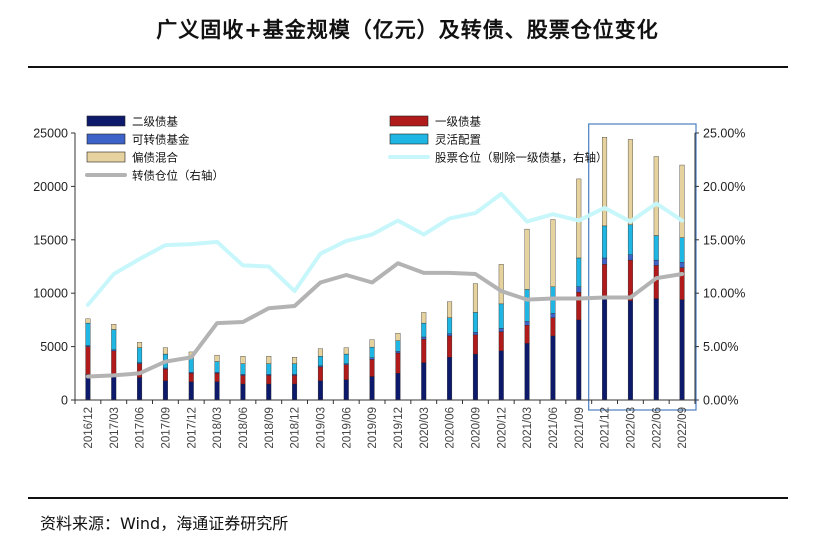 The height and width of the screenshot is (547, 815). Describe the element at coordinates (408, 67) in the screenshot. I see `title-rule` at that location.